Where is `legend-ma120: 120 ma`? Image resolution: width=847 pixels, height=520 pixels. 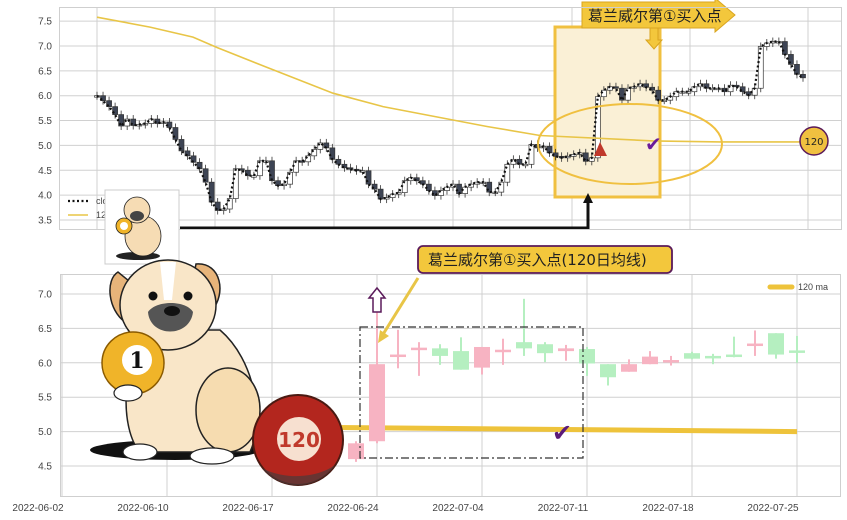 legend-ma120: 120 ma is located at coordinates (813, 287).